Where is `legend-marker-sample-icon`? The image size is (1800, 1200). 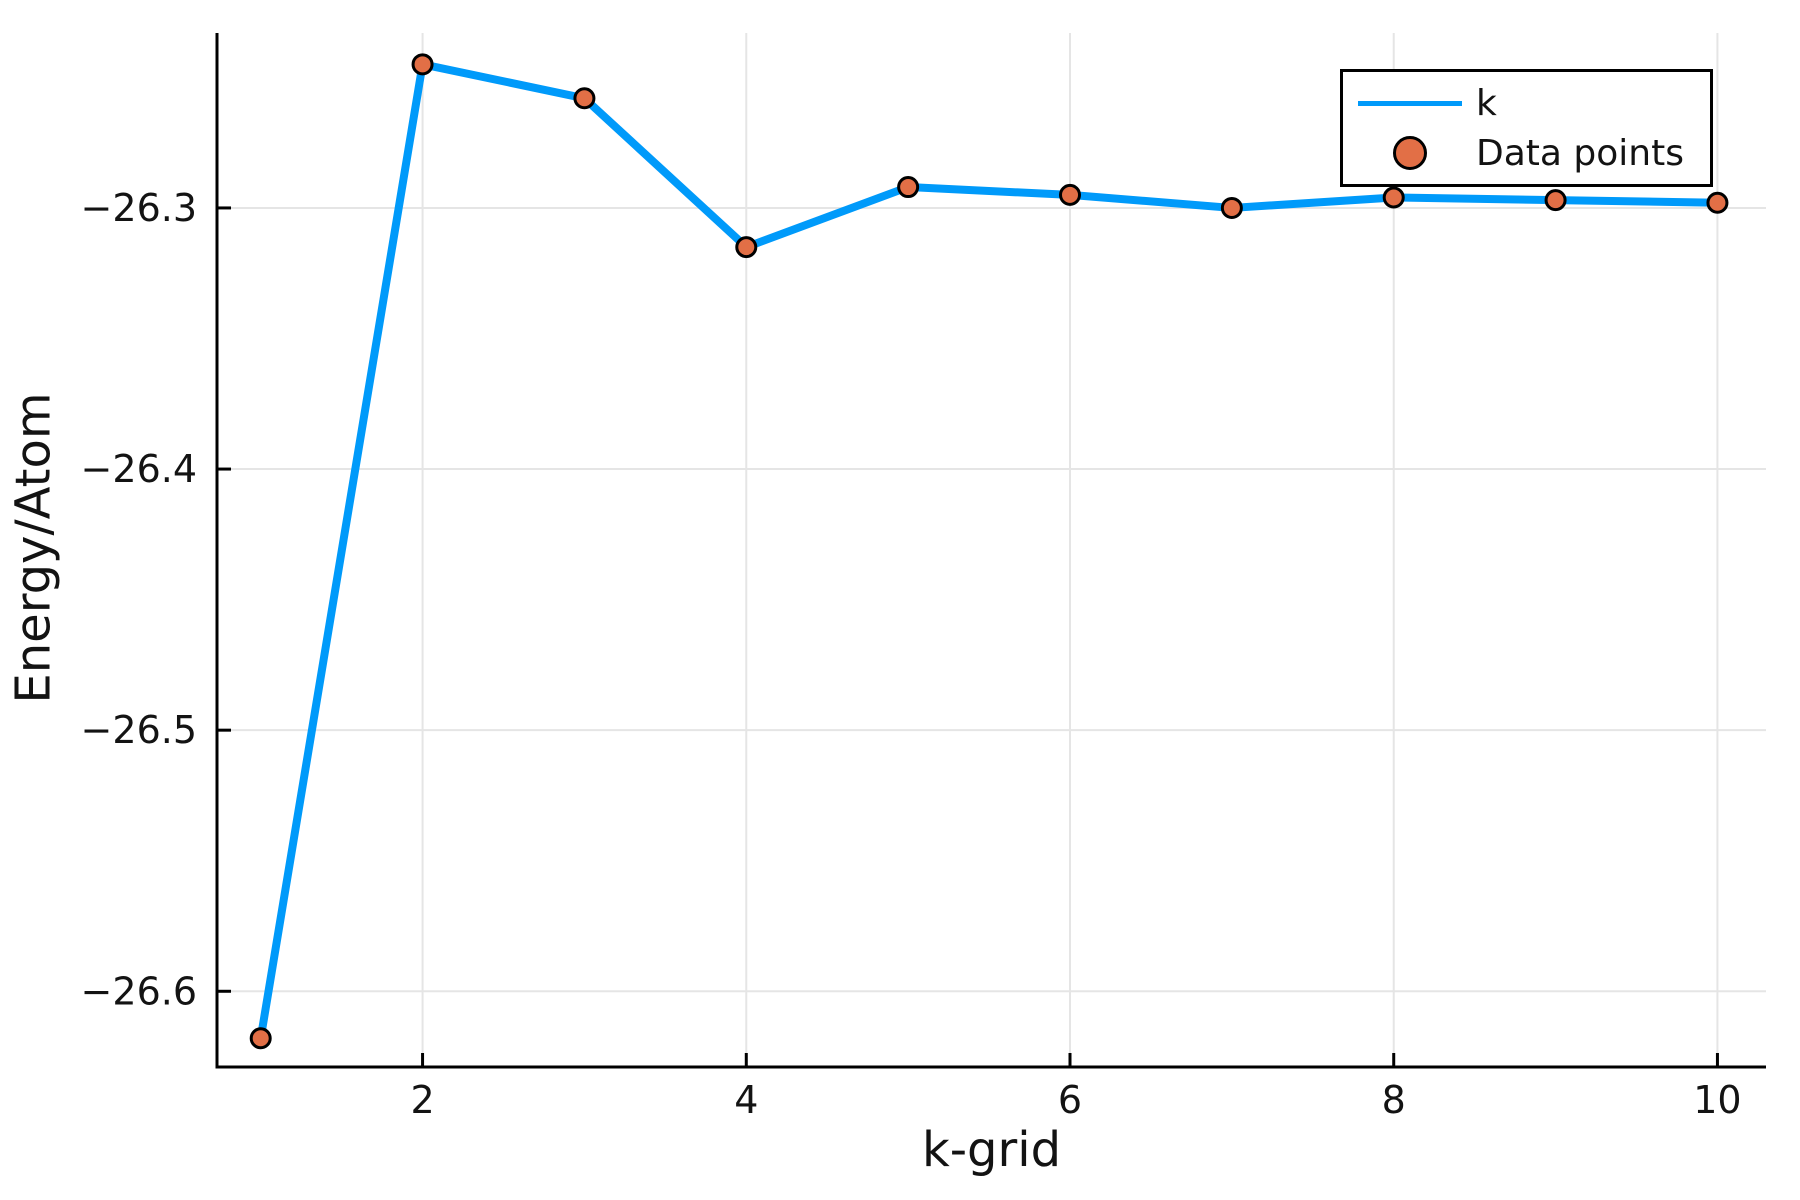 legend-marker-sample-icon is located at coordinates (1410, 153).